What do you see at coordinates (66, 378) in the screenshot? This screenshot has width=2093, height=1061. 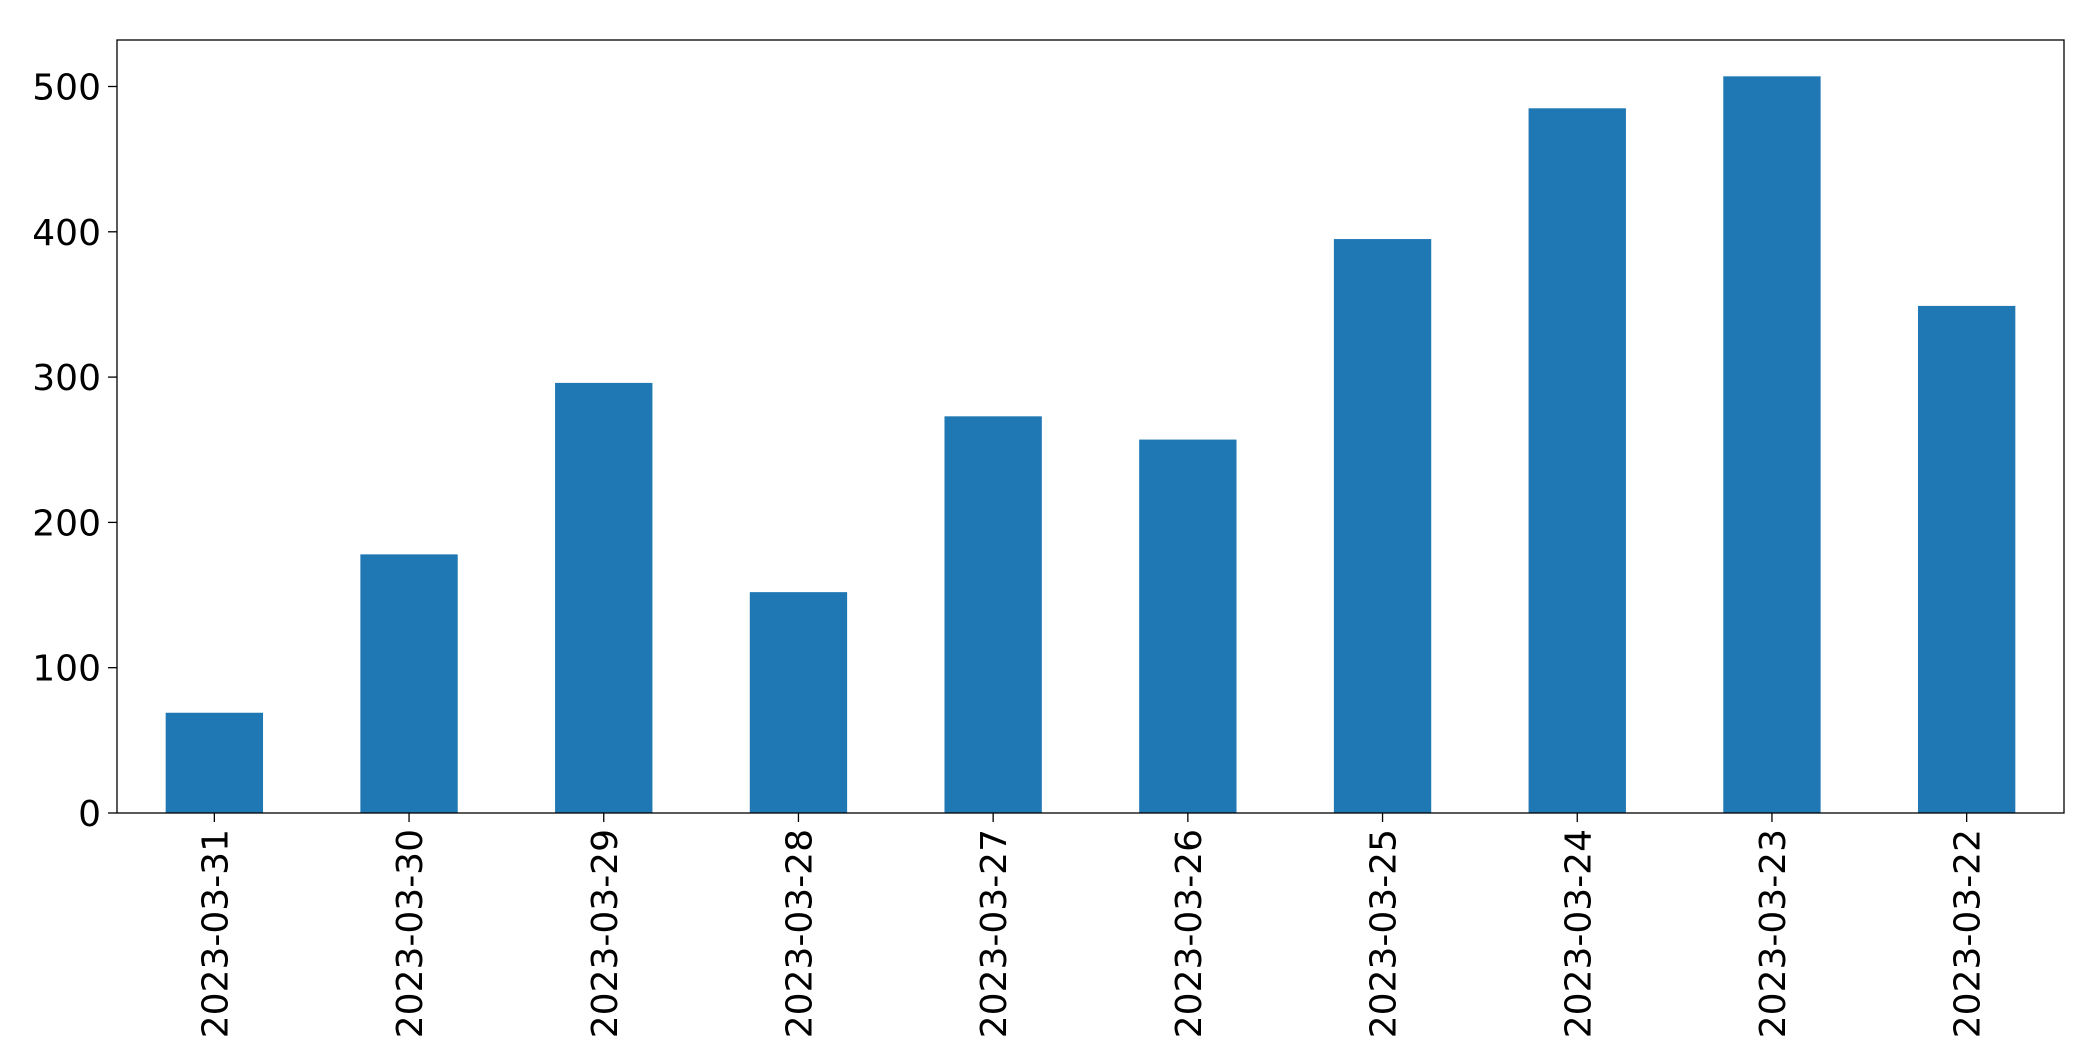 I see `y-tick-label: 300` at bounding box center [66, 378].